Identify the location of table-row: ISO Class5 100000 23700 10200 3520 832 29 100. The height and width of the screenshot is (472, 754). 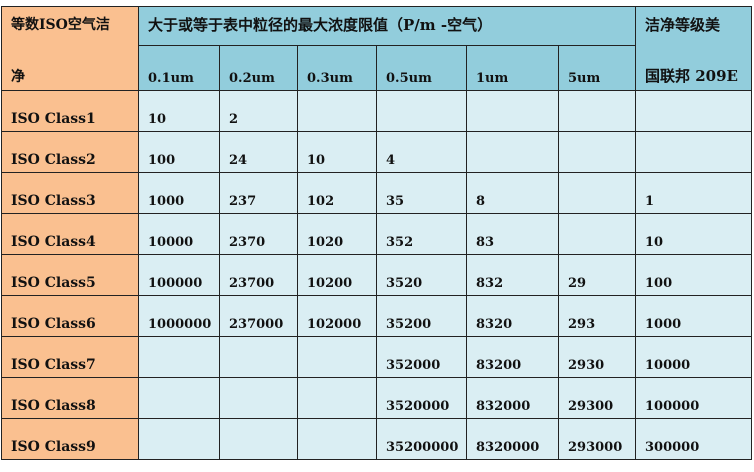
(376, 275).